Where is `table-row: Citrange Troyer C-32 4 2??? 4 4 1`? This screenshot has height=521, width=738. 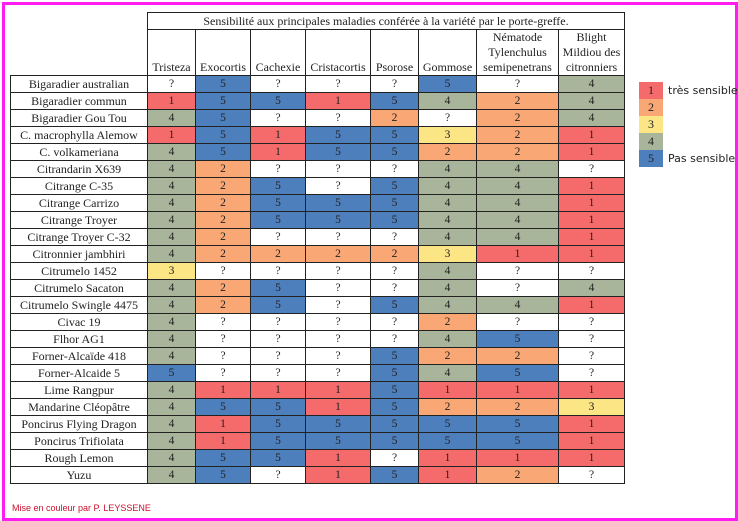
table-row: Citrange Troyer C-32 4 2??? 4 4 1 is located at coordinates (317, 237).